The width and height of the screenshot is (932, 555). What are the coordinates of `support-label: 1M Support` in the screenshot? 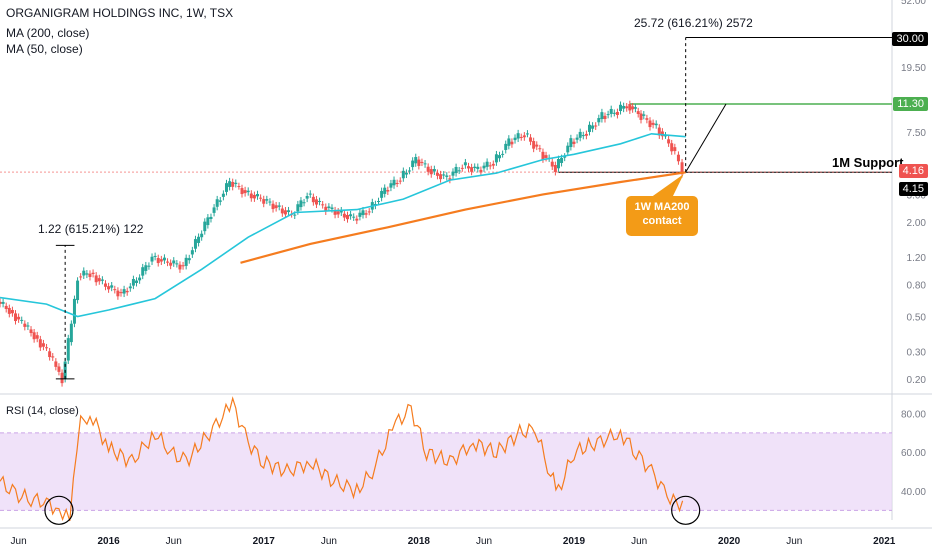 It's located at (868, 162).